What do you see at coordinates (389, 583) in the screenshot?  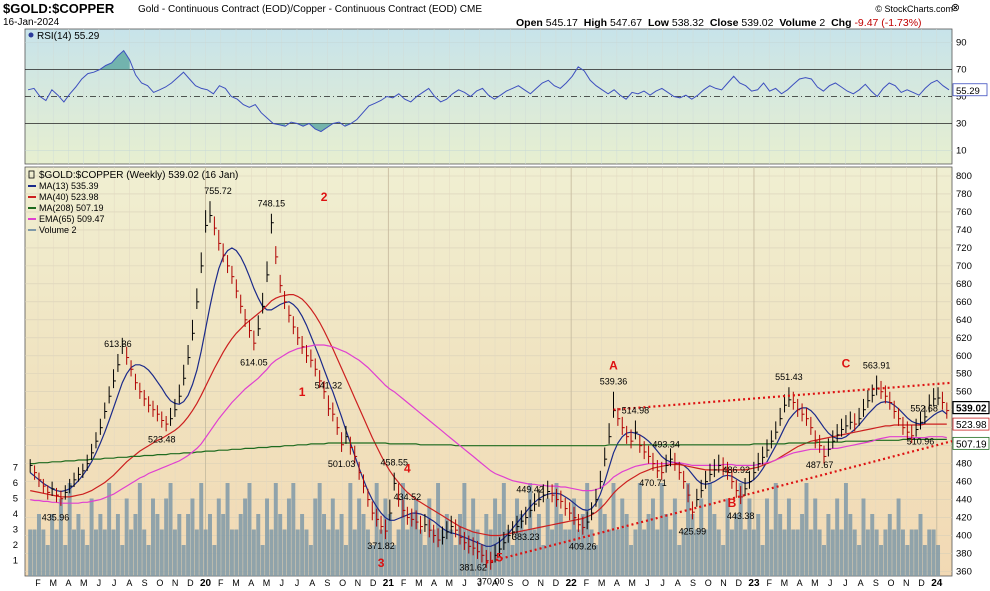 I see `x-tick-label: 21` at bounding box center [389, 583].